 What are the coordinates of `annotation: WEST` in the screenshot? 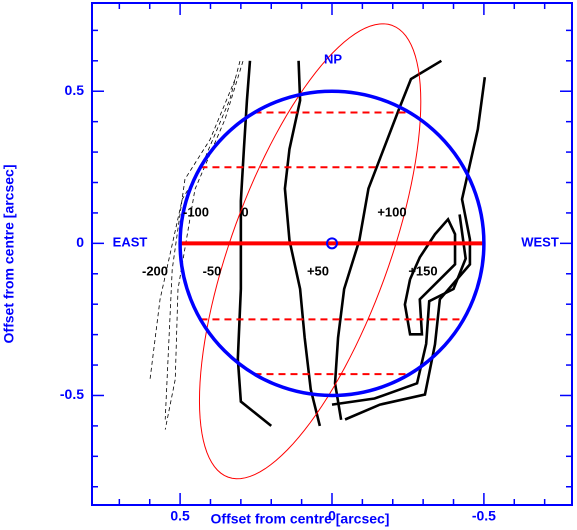 It's located at (540, 241).